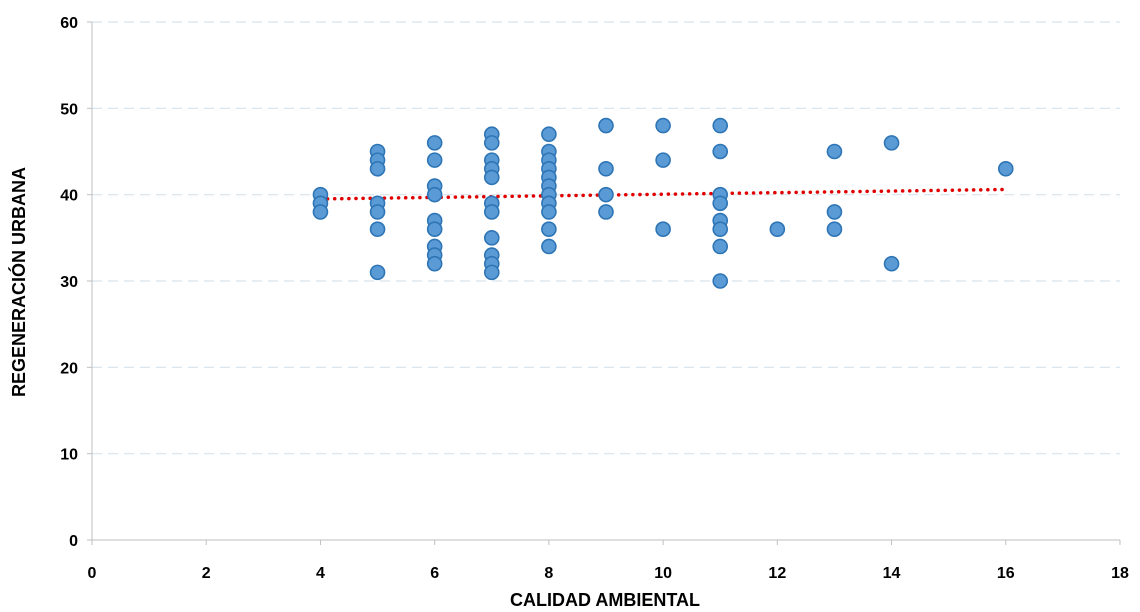 The height and width of the screenshot is (612, 1140). Describe the element at coordinates (663, 573) in the screenshot. I see `x-tick-label: 10` at that location.